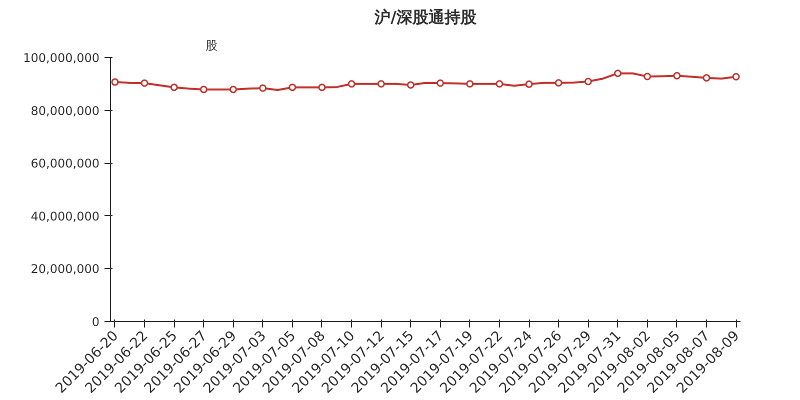  What do you see at coordinates (65, 216) in the screenshot?
I see `y-tick-label: 40,000,000` at bounding box center [65, 216].